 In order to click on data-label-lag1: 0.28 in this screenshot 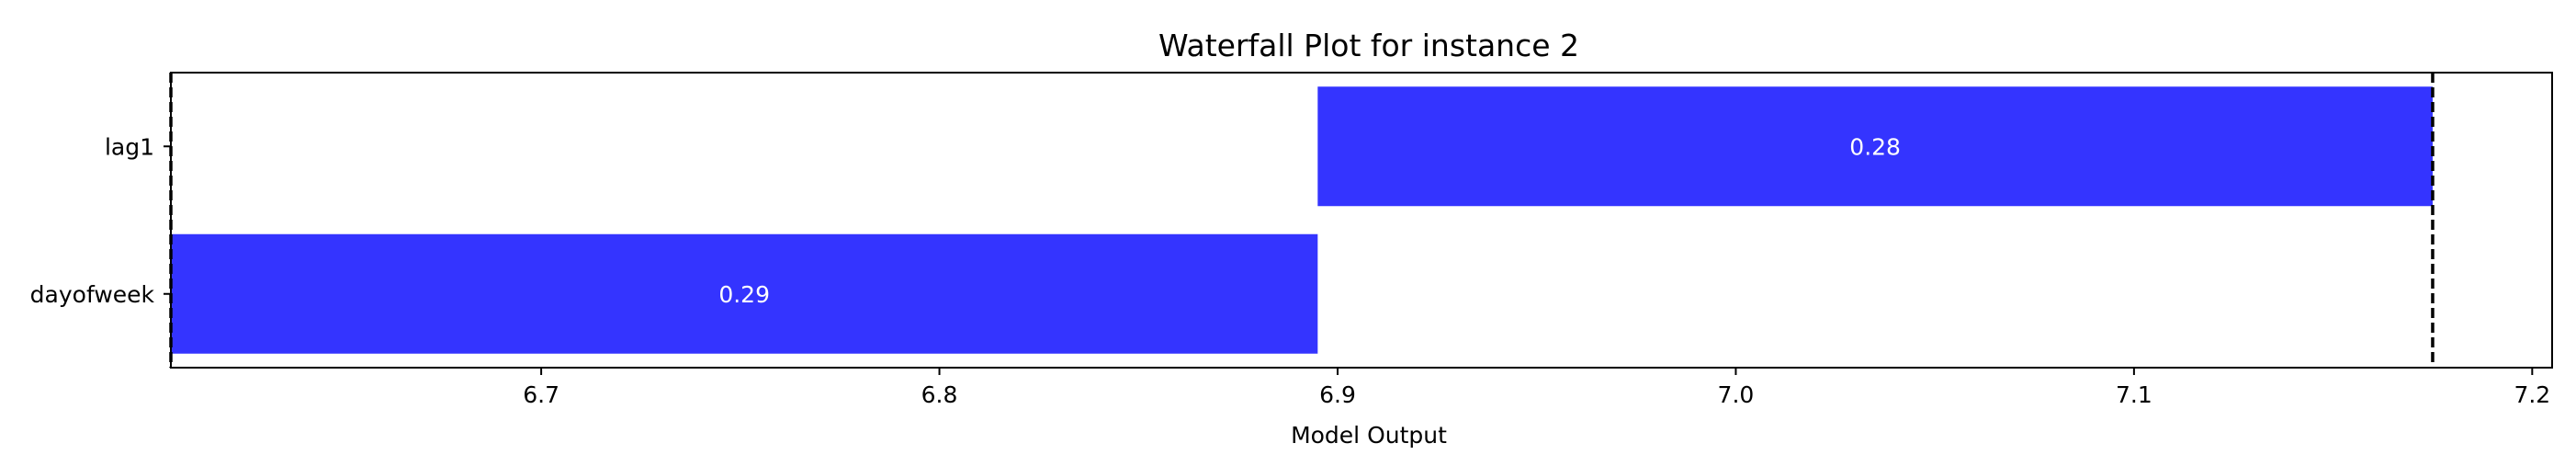, I will do `click(1875, 146)`.